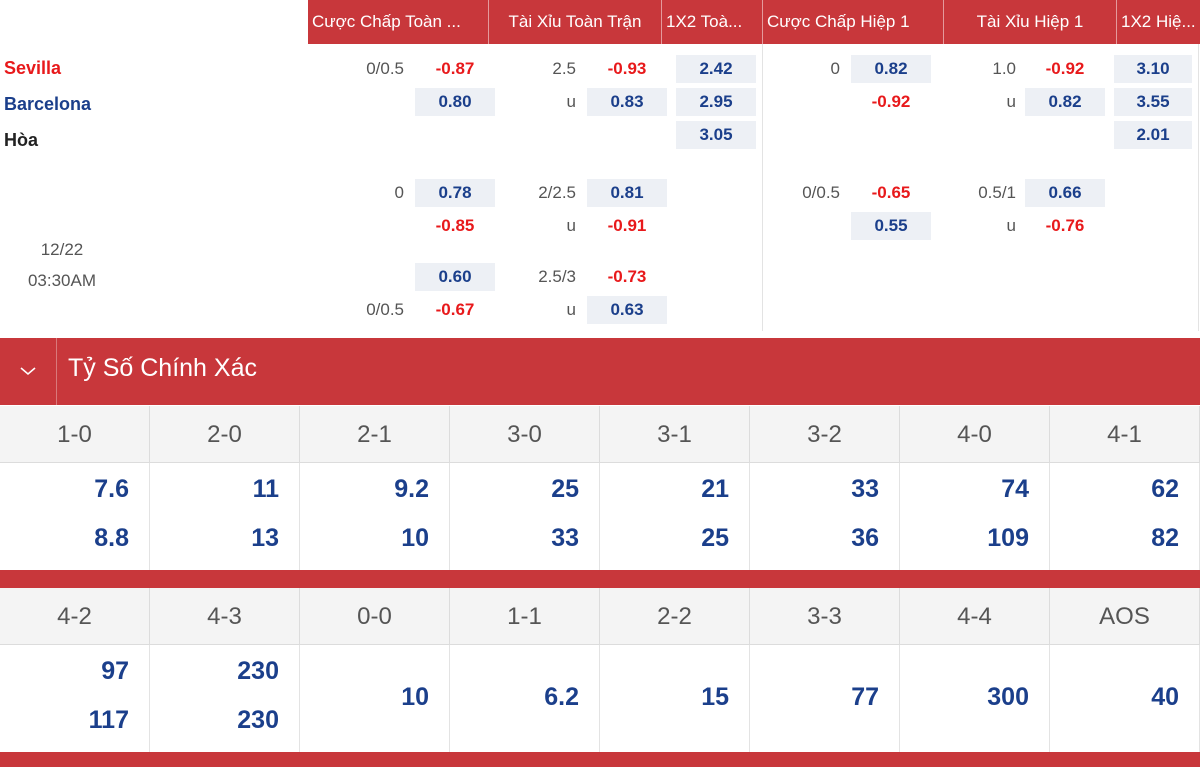 This screenshot has width=1200, height=767. I want to click on score-odds-value: 6.2, so click(561, 696).